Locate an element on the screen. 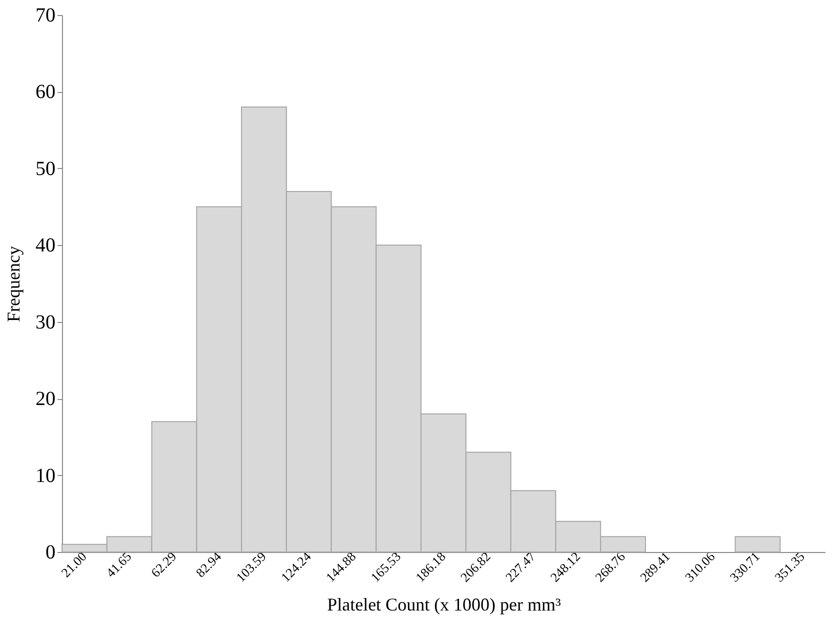 The width and height of the screenshot is (839, 630). y-tick-label: 40 is located at coordinates (46, 245).